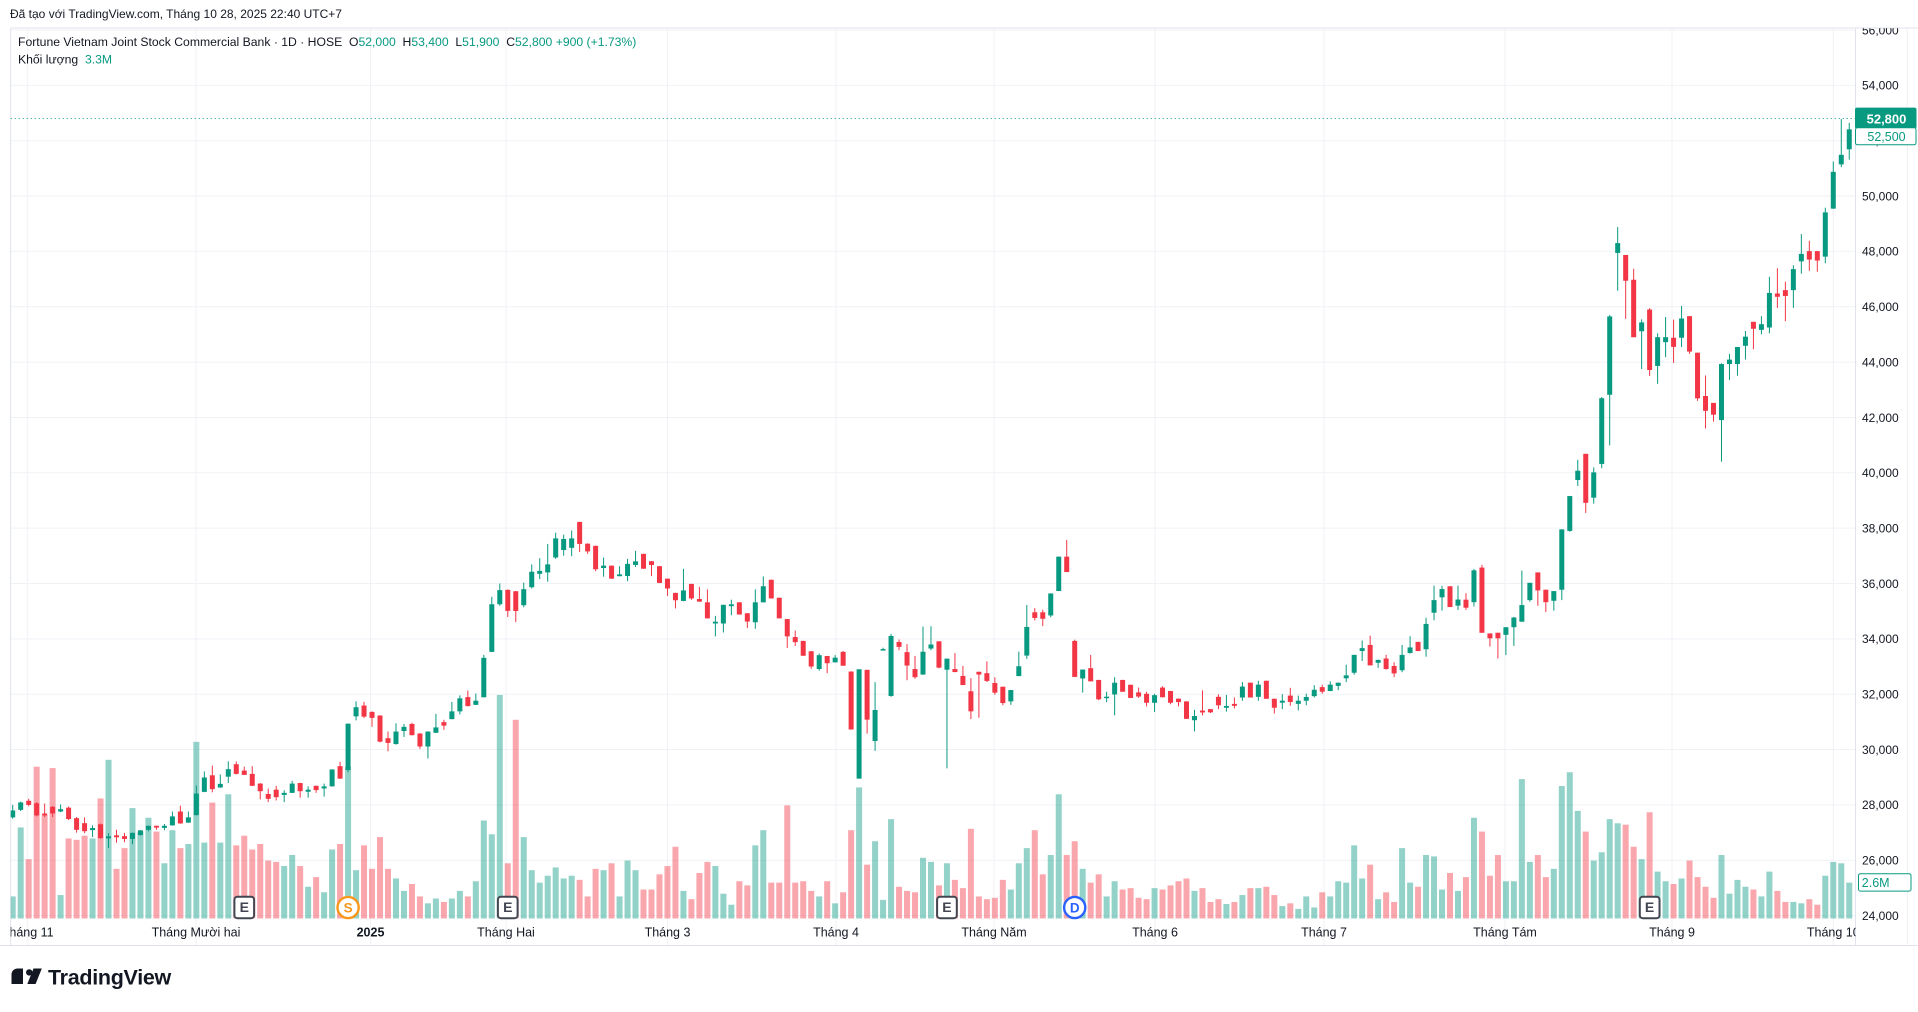 Image resolution: width=1918 pixels, height=1012 pixels. I want to click on svg-text: 24,000, so click(1880, 916).